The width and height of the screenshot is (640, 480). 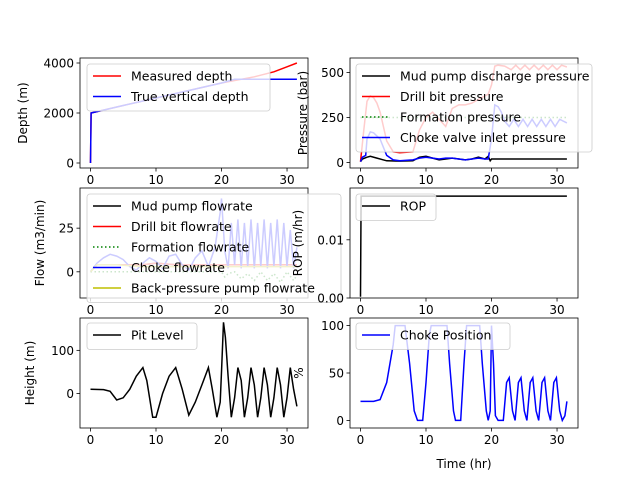 I want to click on x-tick-label-pit-2: 20, so click(x=221, y=440).